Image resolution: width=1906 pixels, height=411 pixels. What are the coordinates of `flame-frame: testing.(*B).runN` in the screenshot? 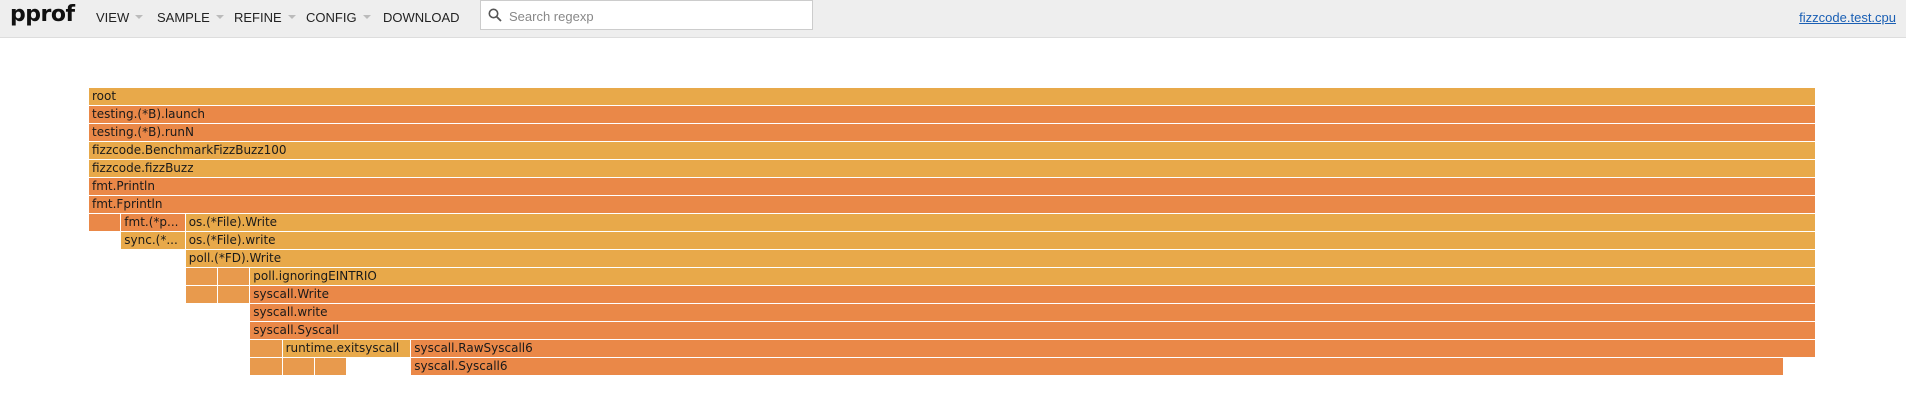 It's located at (952, 132).